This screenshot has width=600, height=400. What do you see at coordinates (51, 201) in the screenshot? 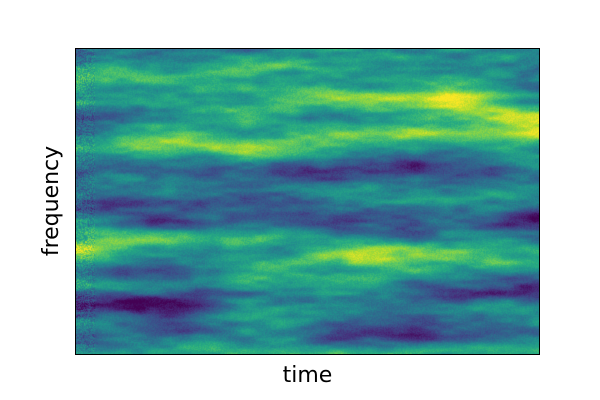
I see `y-axis-label: frequency` at bounding box center [51, 201].